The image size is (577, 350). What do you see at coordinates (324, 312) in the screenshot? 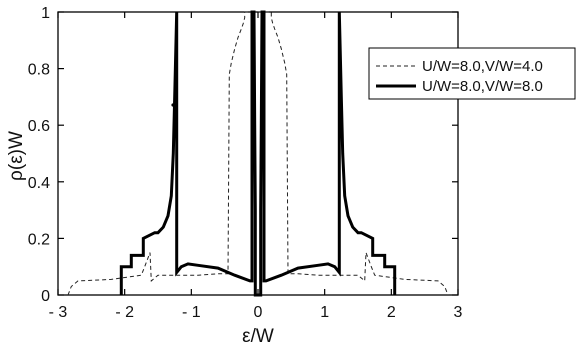
I see `x-tick-label: 1` at bounding box center [324, 312].